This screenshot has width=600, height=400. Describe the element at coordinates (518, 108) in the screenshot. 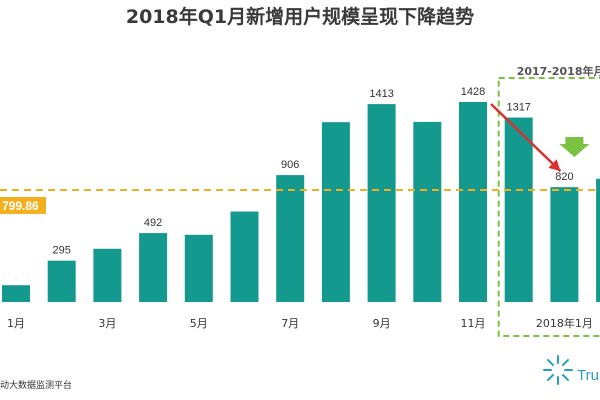

I see `data-label: 1317` at that location.